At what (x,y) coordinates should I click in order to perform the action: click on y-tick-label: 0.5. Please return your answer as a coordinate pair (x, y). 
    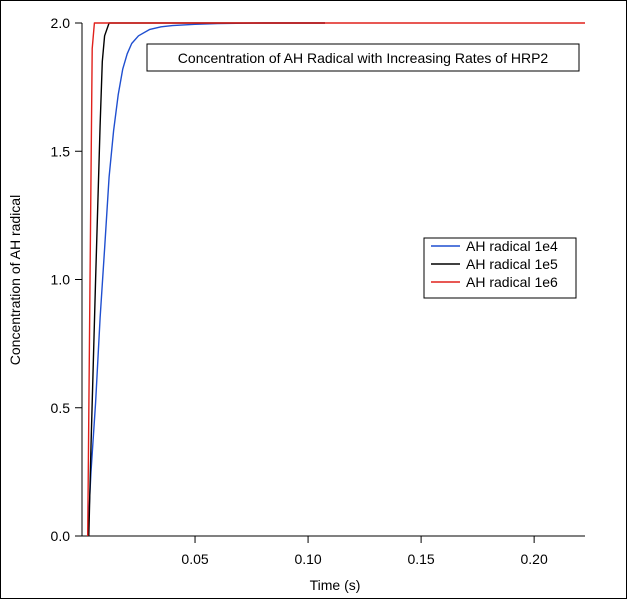
    Looking at the image, I should click on (61, 408).